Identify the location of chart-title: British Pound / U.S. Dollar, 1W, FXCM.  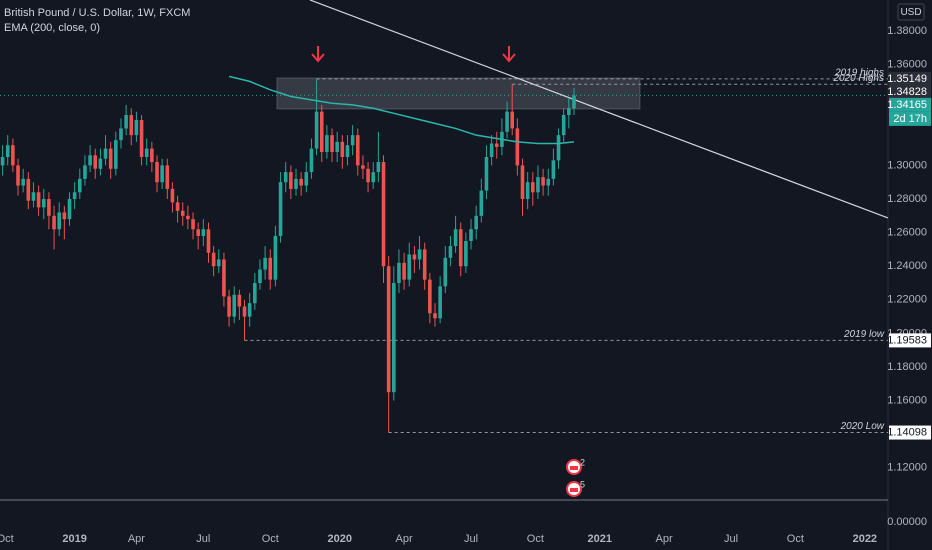
(97, 13).